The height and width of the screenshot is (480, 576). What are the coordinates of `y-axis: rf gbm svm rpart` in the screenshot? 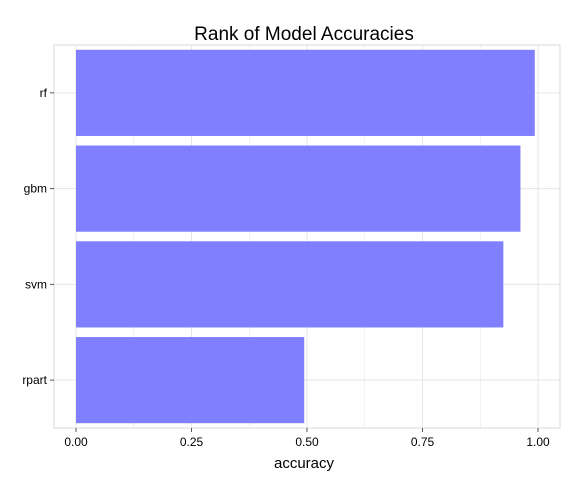 It's located at (38, 236).